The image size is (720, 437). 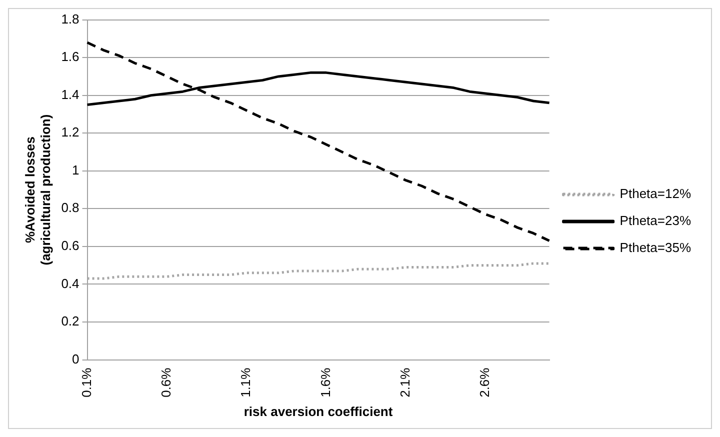 What do you see at coordinates (70, 321) in the screenshot?
I see `y-tick-label: 0.2` at bounding box center [70, 321].